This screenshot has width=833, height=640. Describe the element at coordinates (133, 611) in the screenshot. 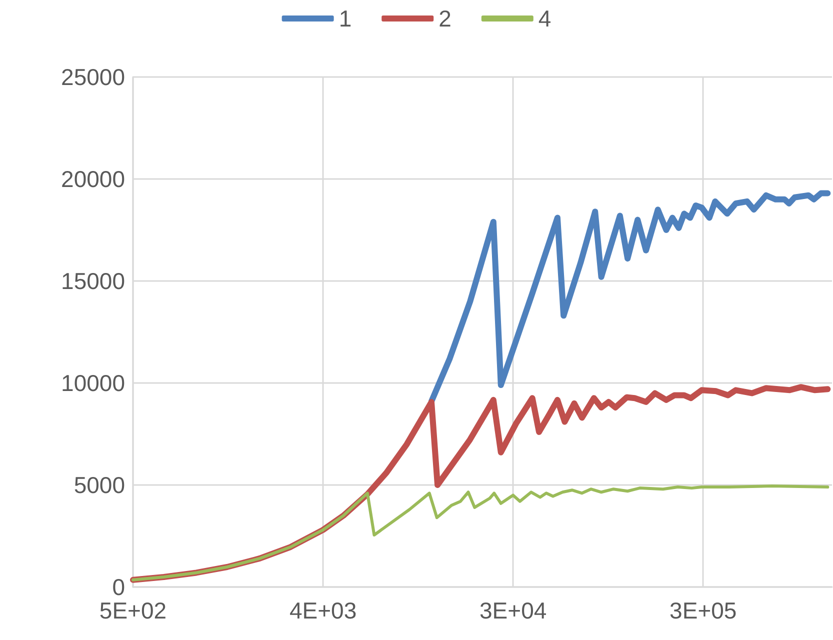

I see `x-tick-label: 5E+02` at that location.